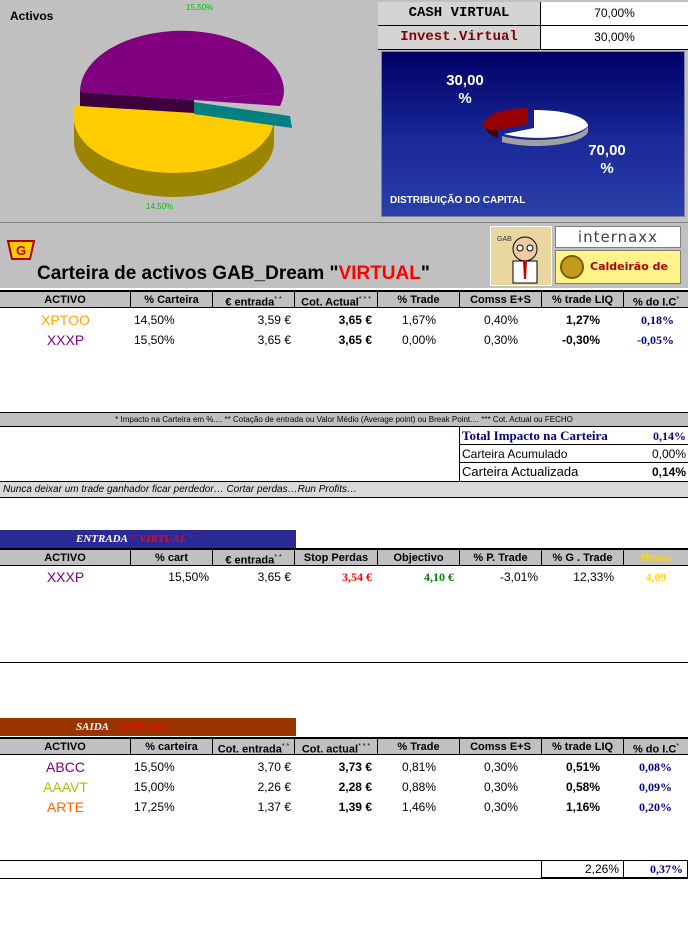 This screenshot has height=946, width=688. What do you see at coordinates (274, 807) in the screenshot?
I see `row-entrada: 1,37 €` at bounding box center [274, 807].